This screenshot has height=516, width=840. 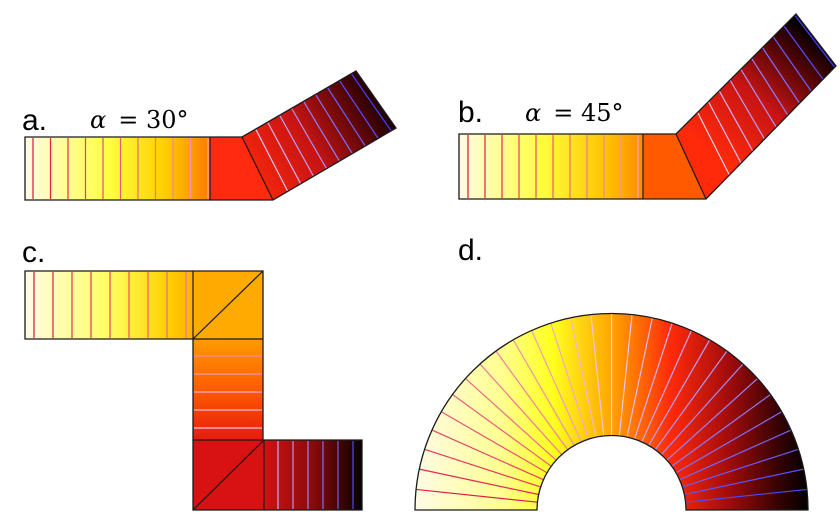 I want to click on panel-b-straight-section, so click(x=551, y=166).